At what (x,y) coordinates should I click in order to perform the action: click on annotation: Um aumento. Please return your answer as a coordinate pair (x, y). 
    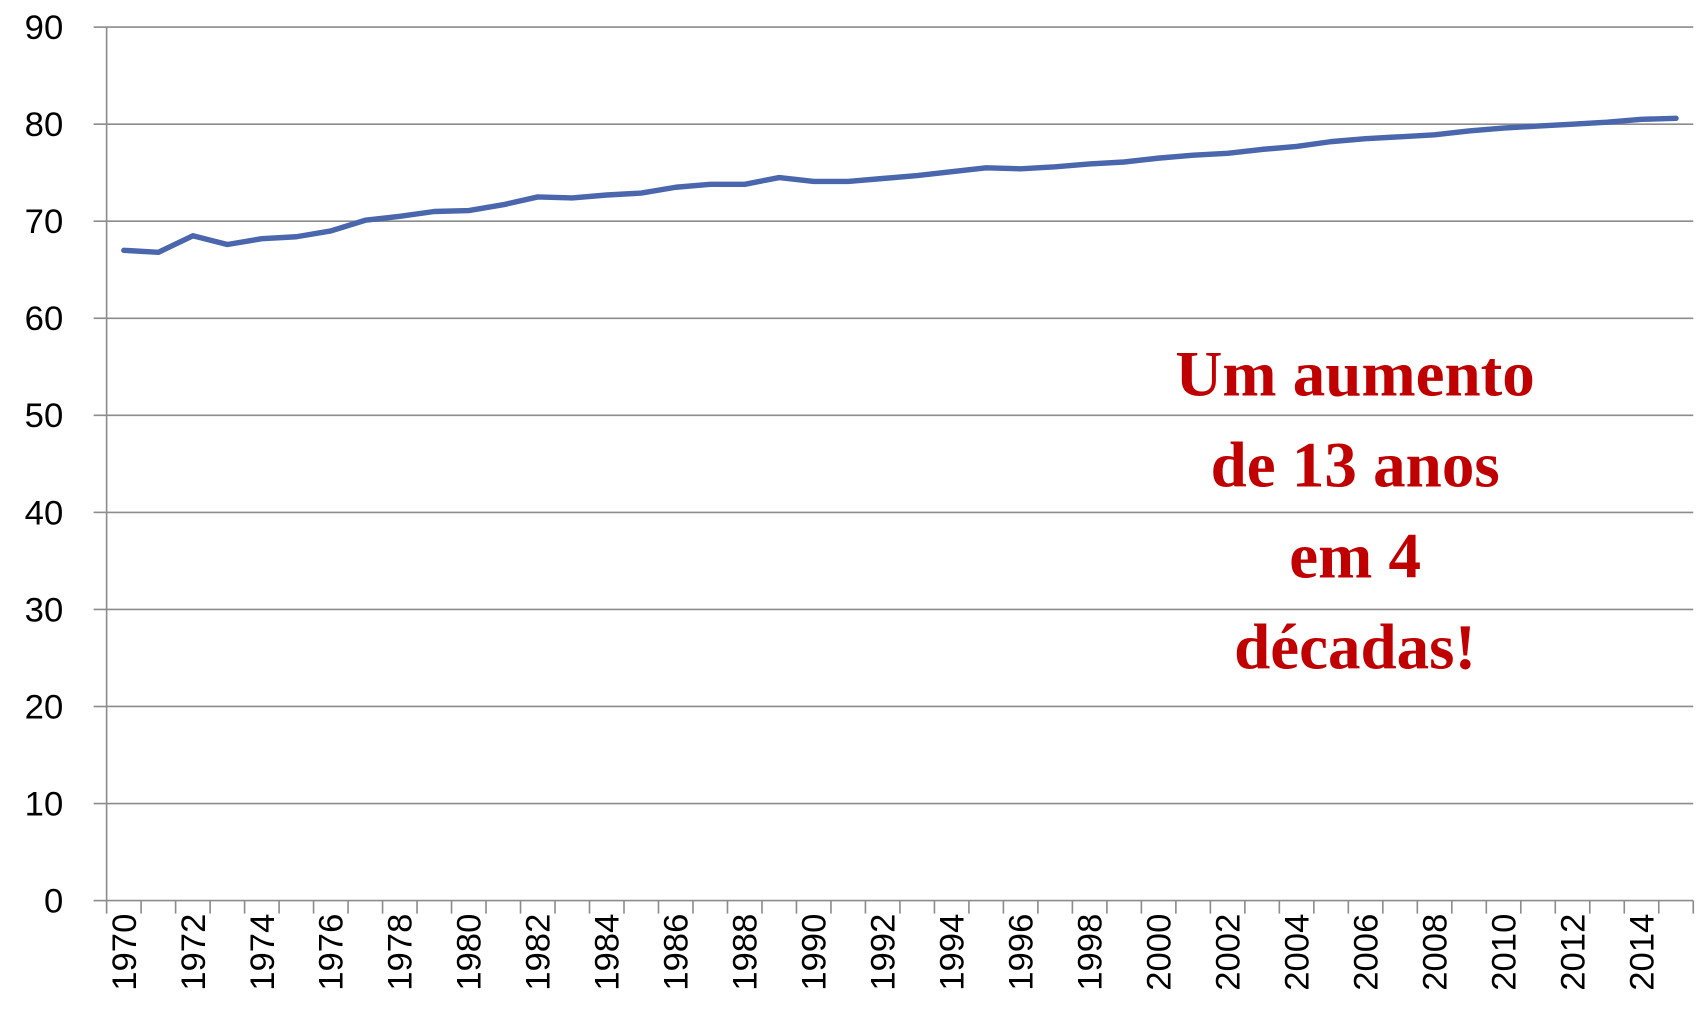
    Looking at the image, I should click on (1354, 375).